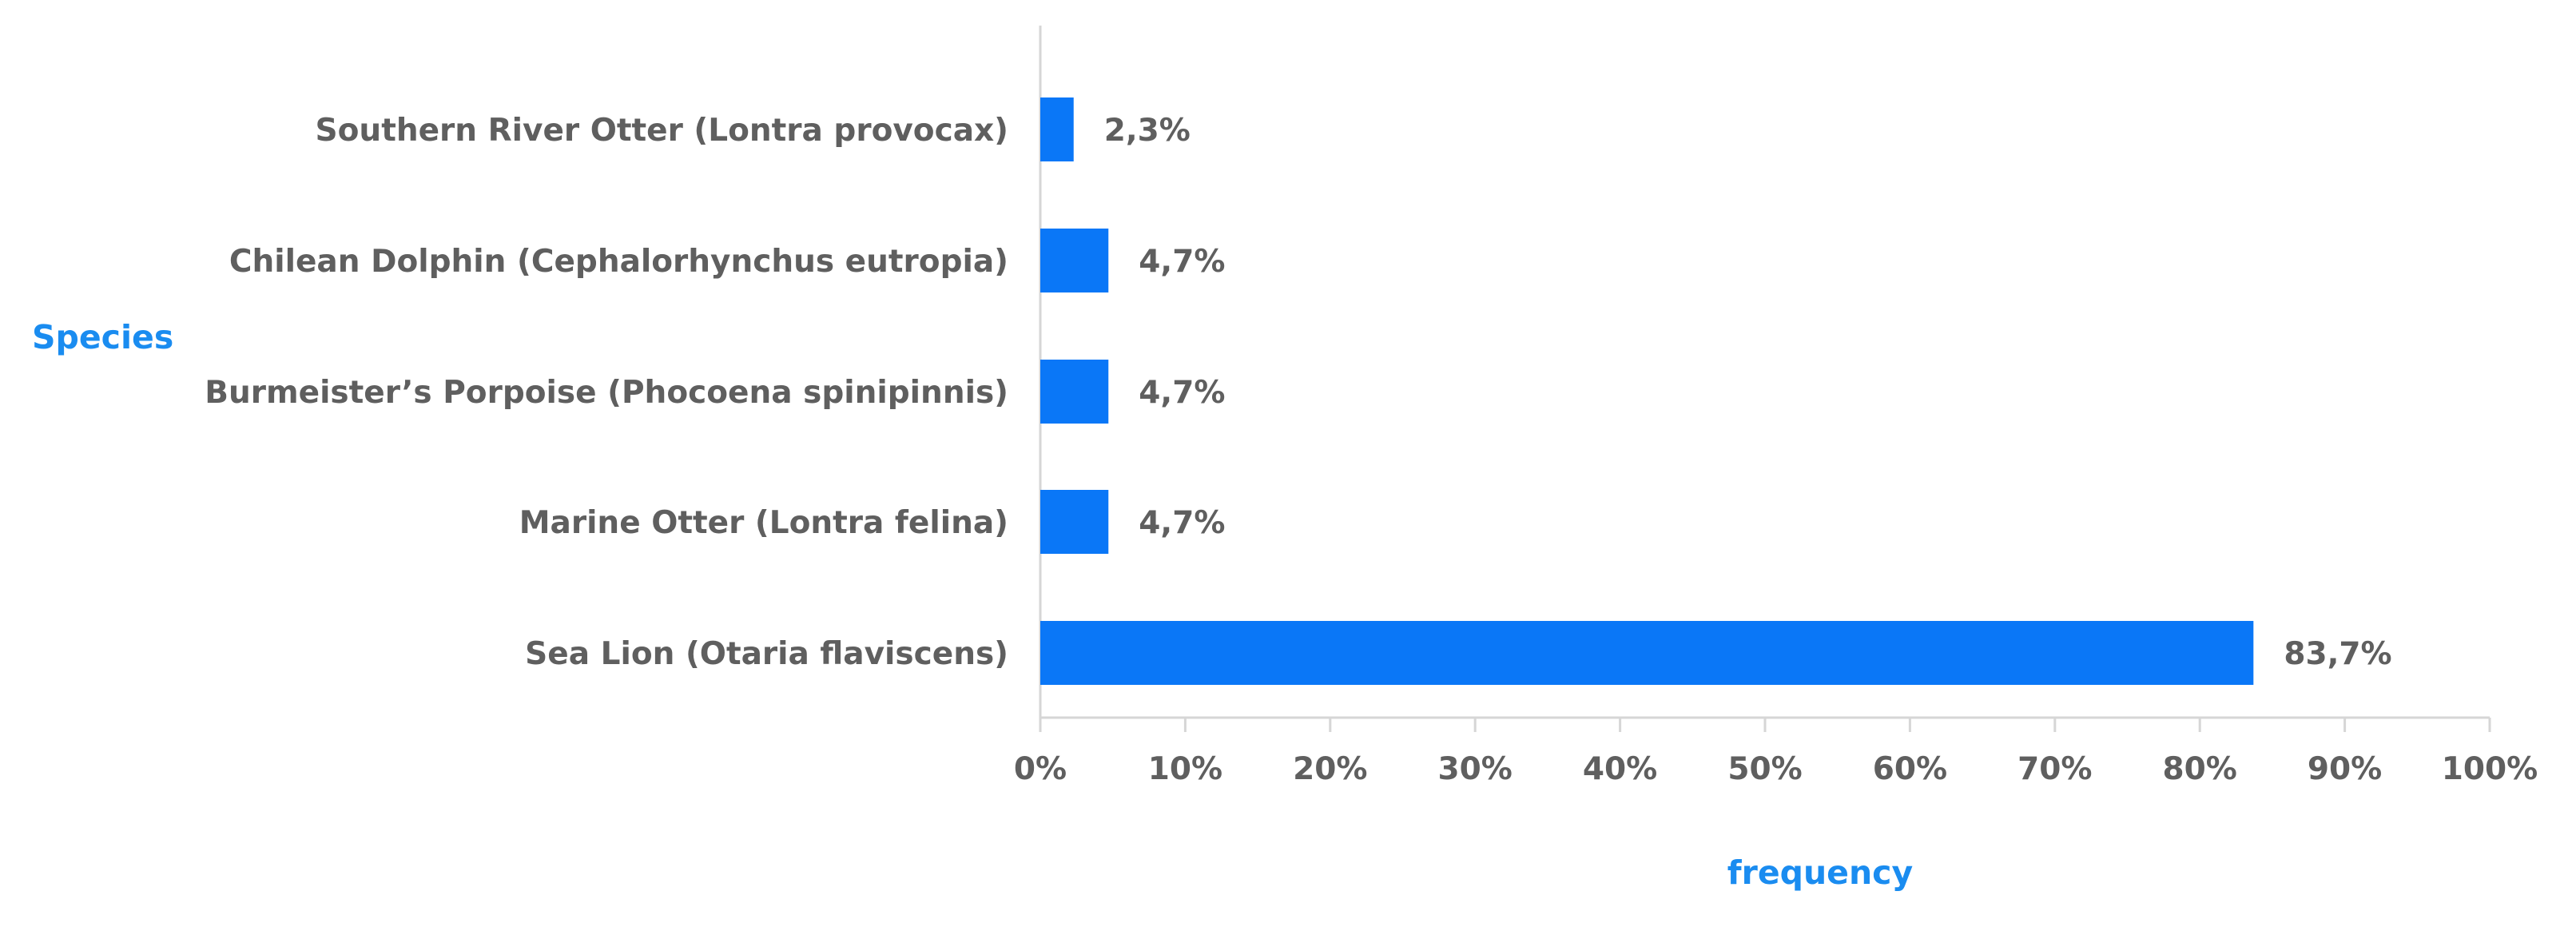  I want to click on category-label: Southern River Otter (Lontra provocax), so click(662, 131).